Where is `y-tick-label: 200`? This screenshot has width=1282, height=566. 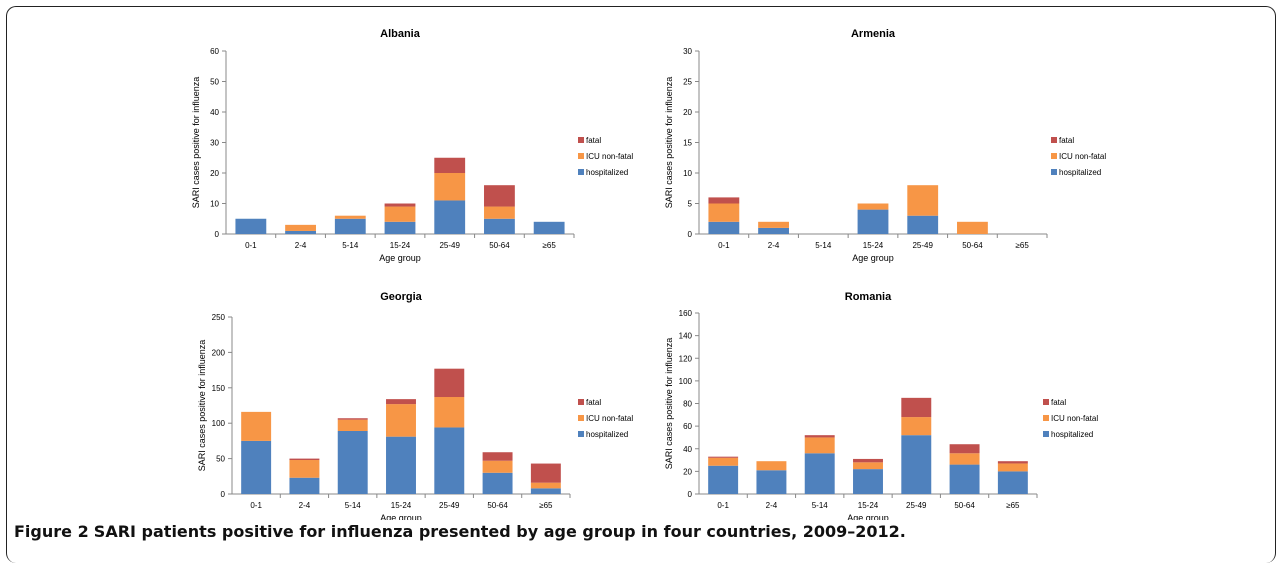
y-tick-label: 200 is located at coordinates (219, 352).